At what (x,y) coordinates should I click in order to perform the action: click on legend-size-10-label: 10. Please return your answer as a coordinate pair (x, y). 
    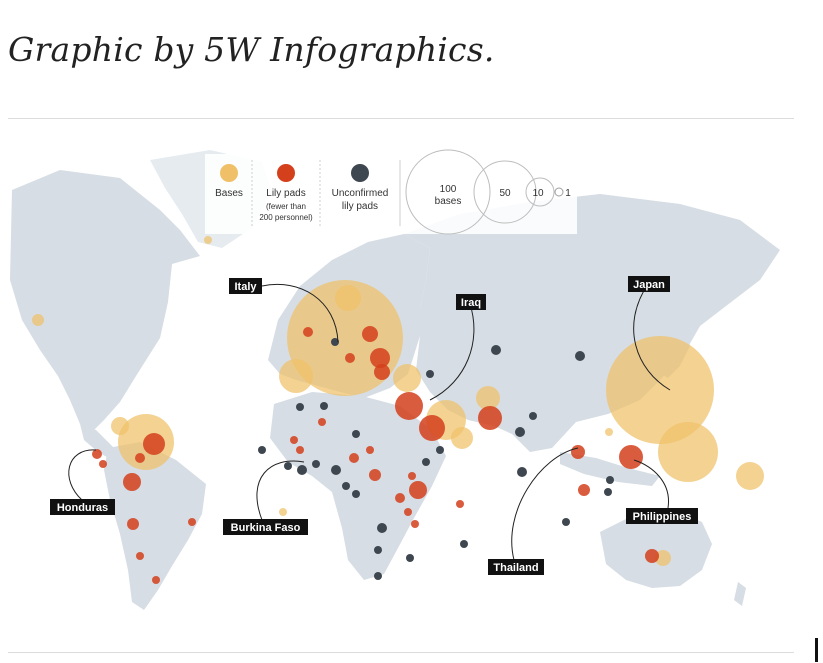
    Looking at the image, I should click on (538, 193).